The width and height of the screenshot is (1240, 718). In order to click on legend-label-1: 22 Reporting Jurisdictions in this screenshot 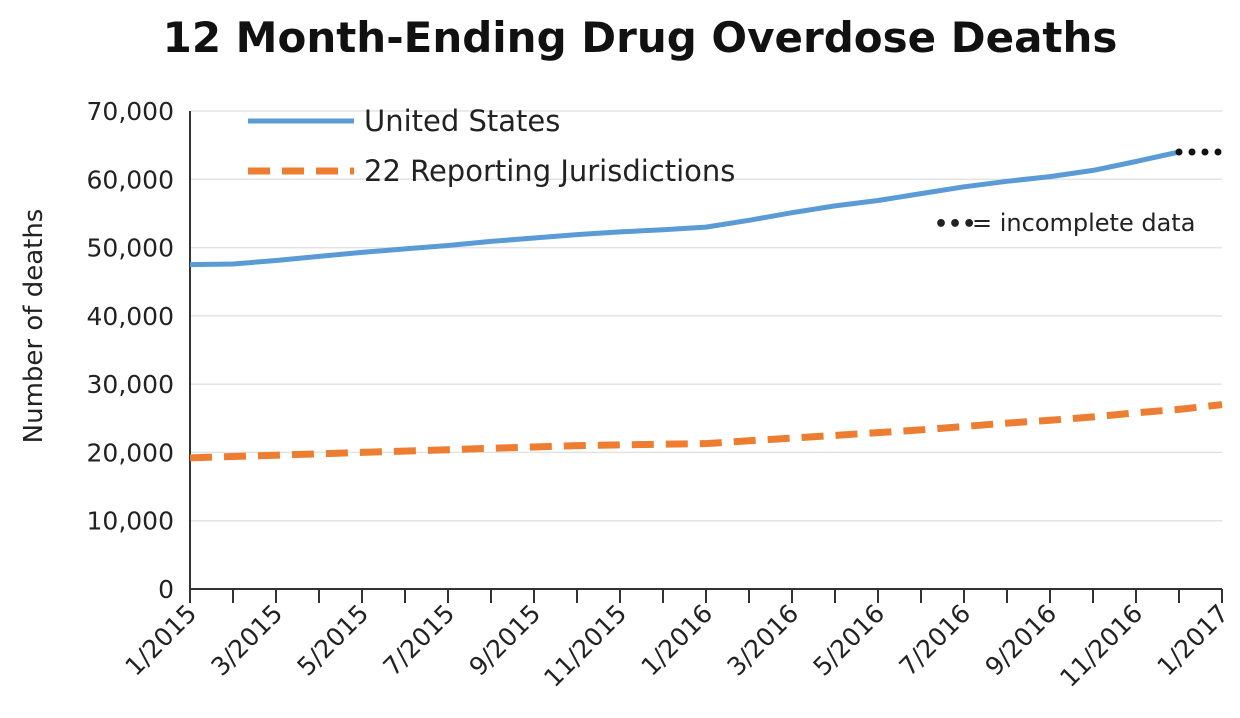, I will do `click(549, 171)`.